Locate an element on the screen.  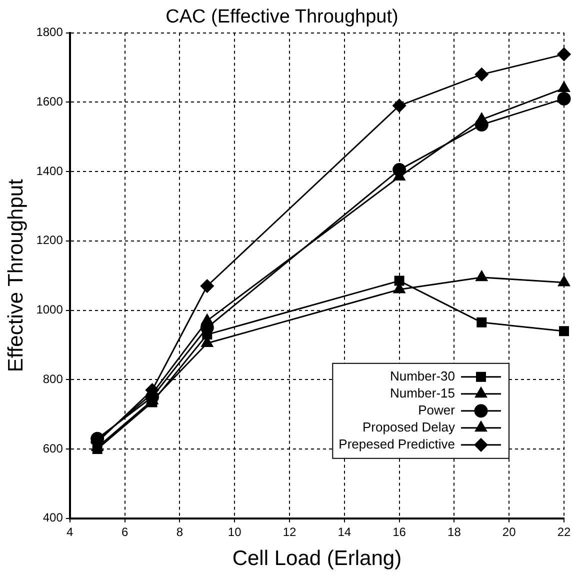
x-tick-label: 12 is located at coordinates (289, 531).